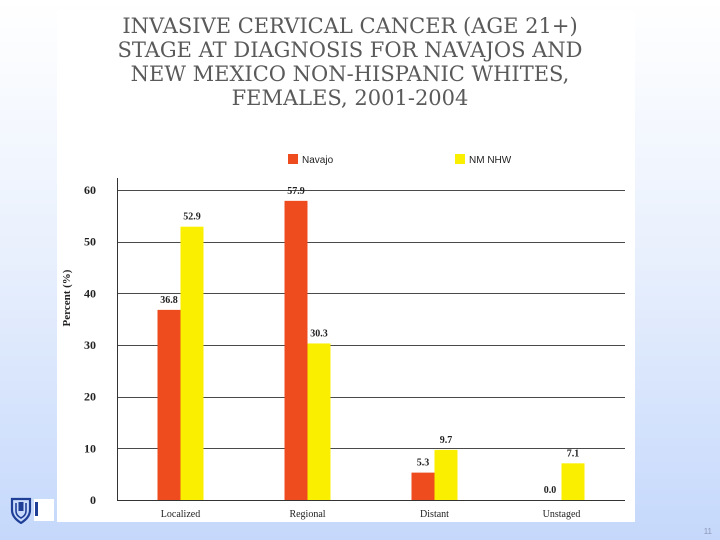  What do you see at coordinates (180, 514) in the screenshot?
I see `category-label: Localized` at bounding box center [180, 514].